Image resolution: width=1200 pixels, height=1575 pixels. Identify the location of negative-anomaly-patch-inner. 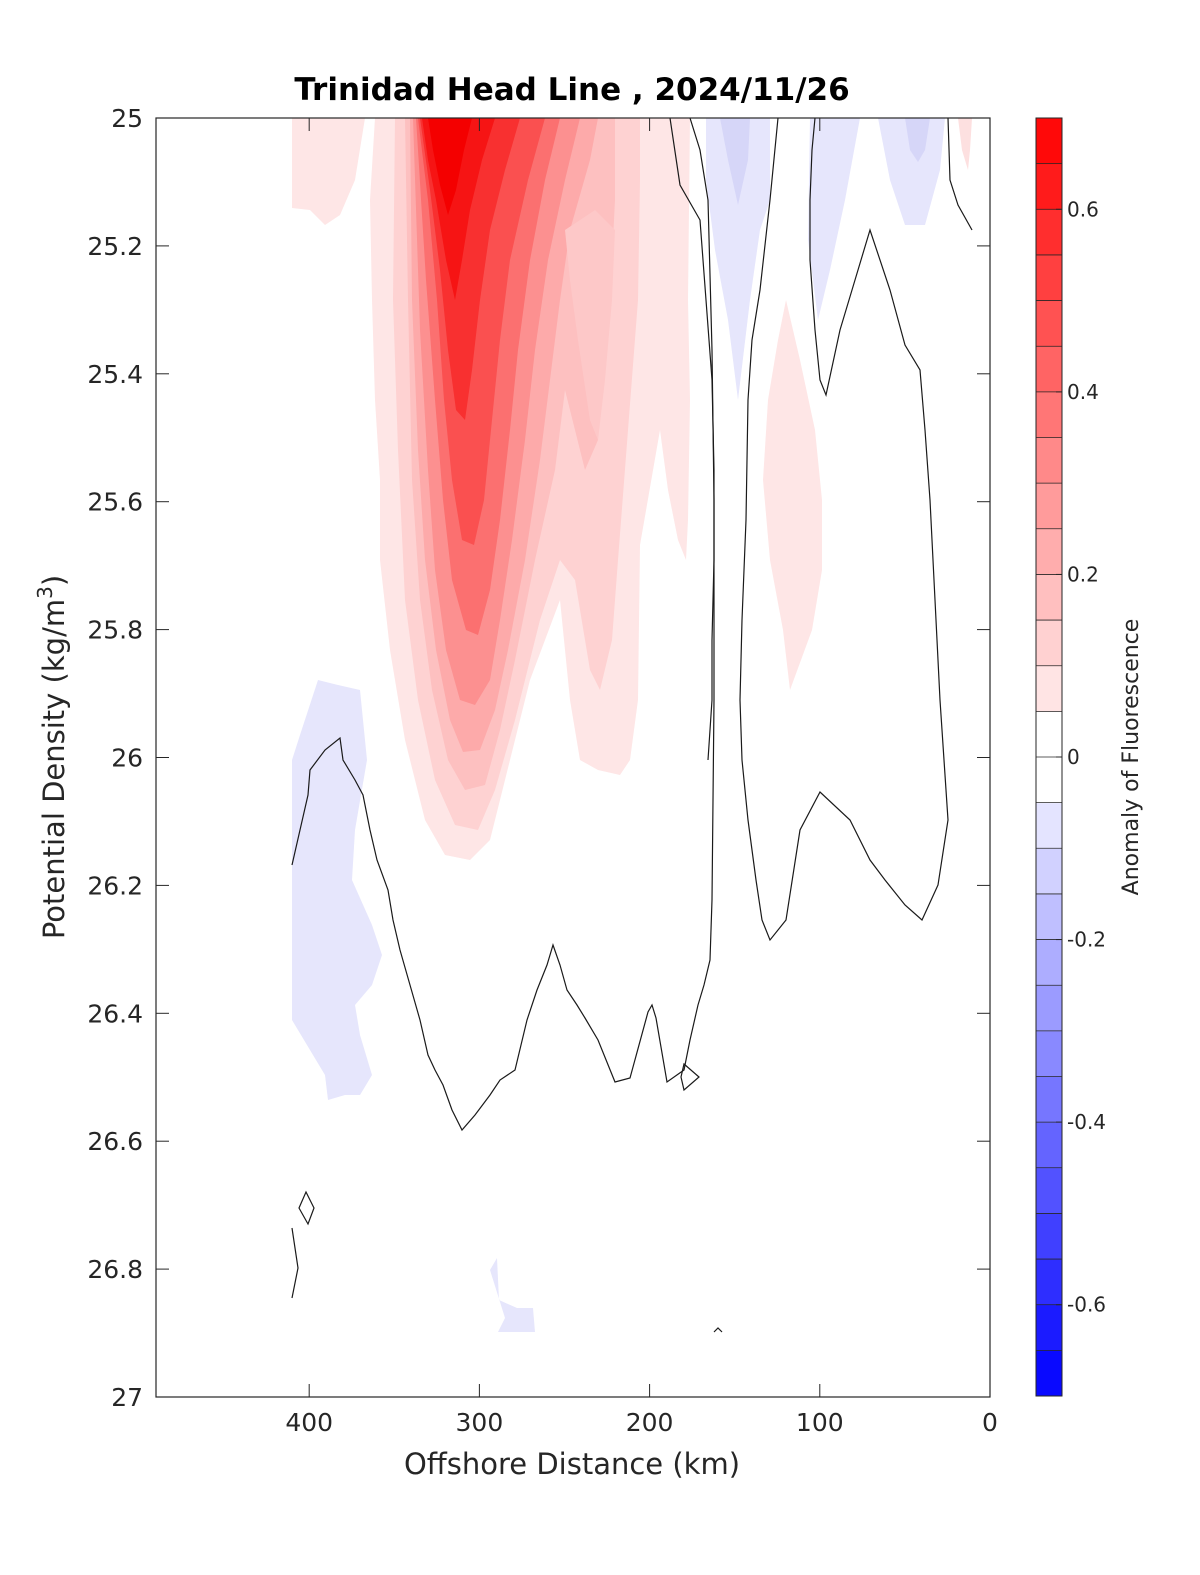
(834, 219).